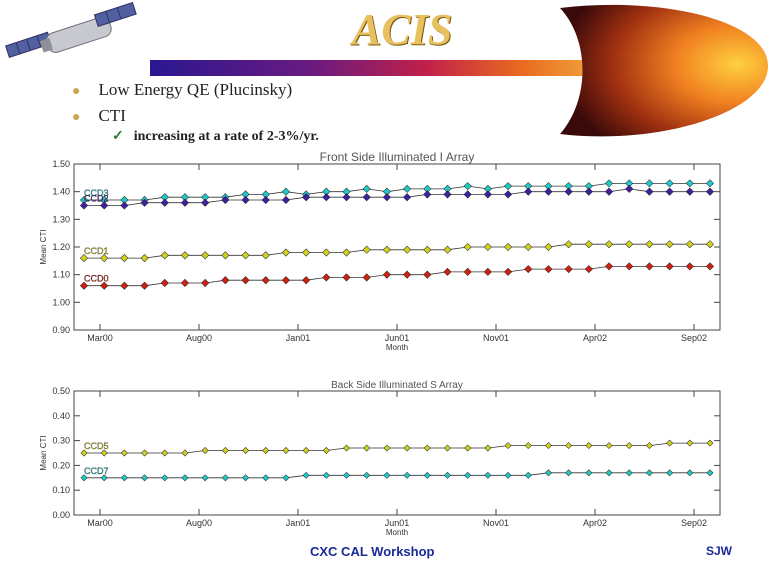 The height and width of the screenshot is (576, 768). I want to click on y-tick-label: 0.30, so click(61, 441).